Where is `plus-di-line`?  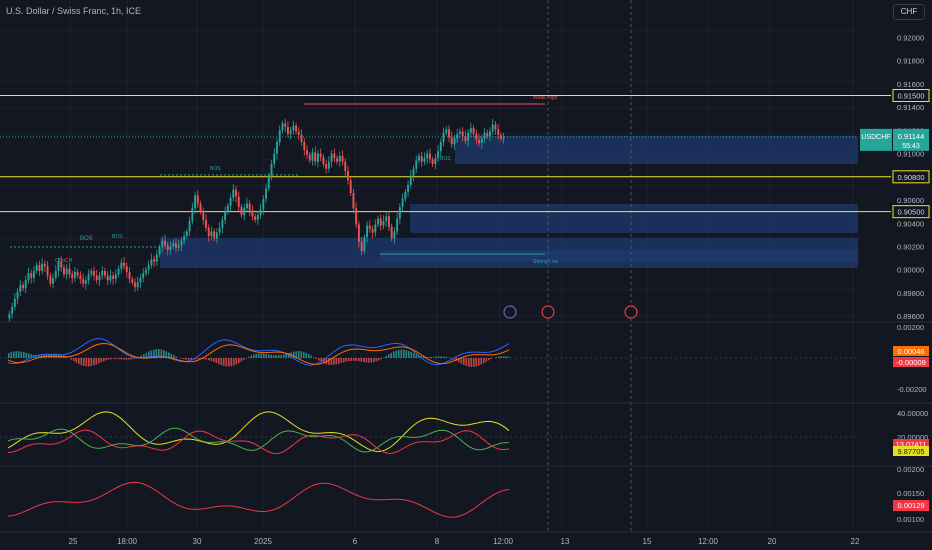 plus-di-line is located at coordinates (258, 440).